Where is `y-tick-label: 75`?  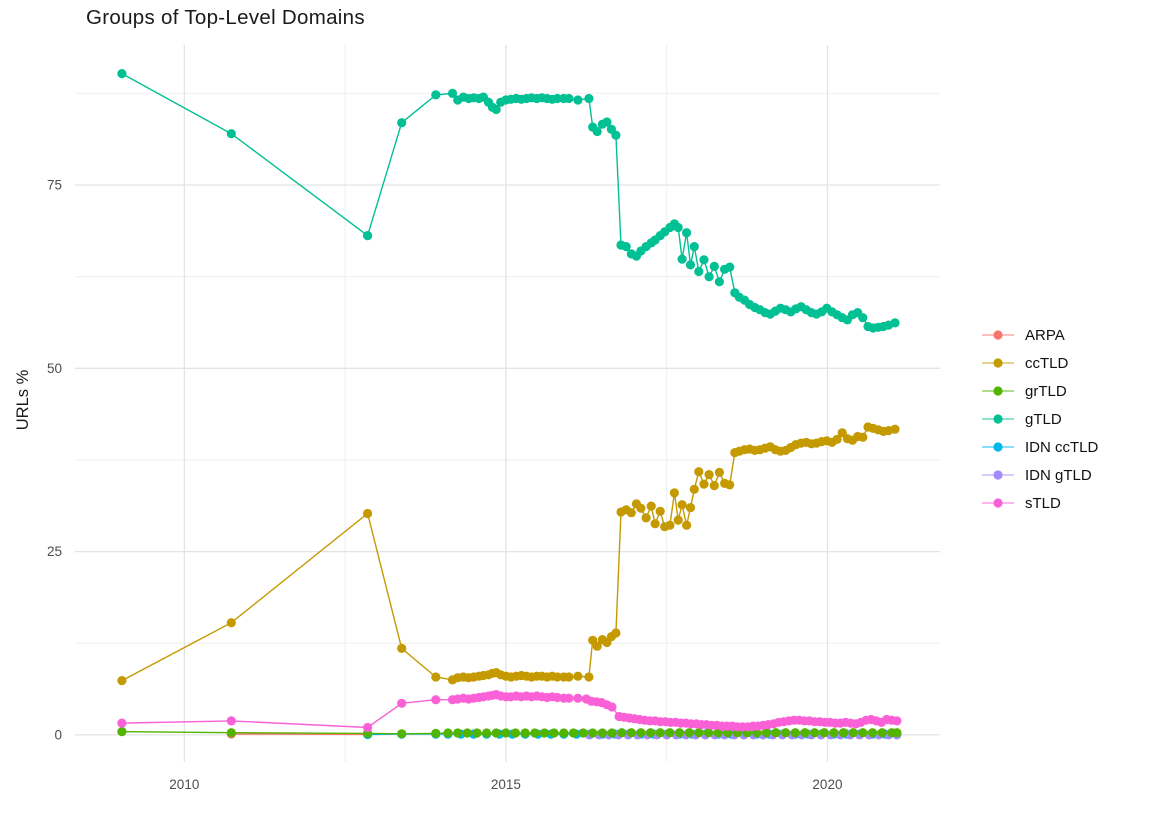
y-tick-label: 75 is located at coordinates (54, 185).